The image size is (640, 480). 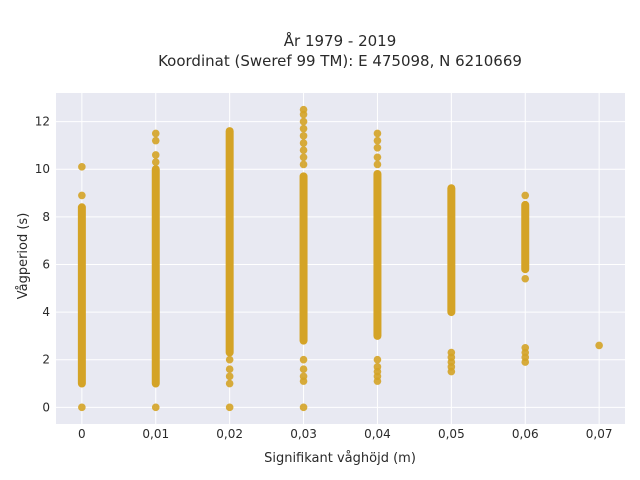 What do you see at coordinates (451, 434) in the screenshot?
I see `x-tick-label: 0,05` at bounding box center [451, 434].